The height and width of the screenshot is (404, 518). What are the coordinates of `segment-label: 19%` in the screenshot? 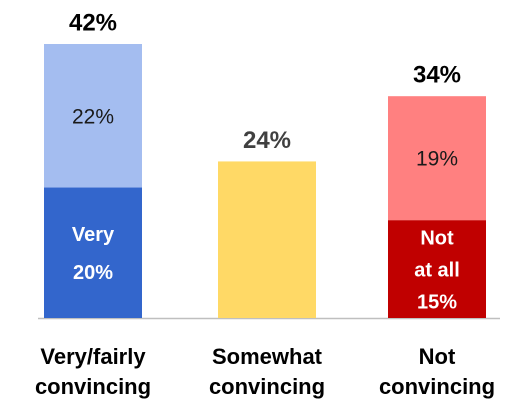 It's located at (437, 159).